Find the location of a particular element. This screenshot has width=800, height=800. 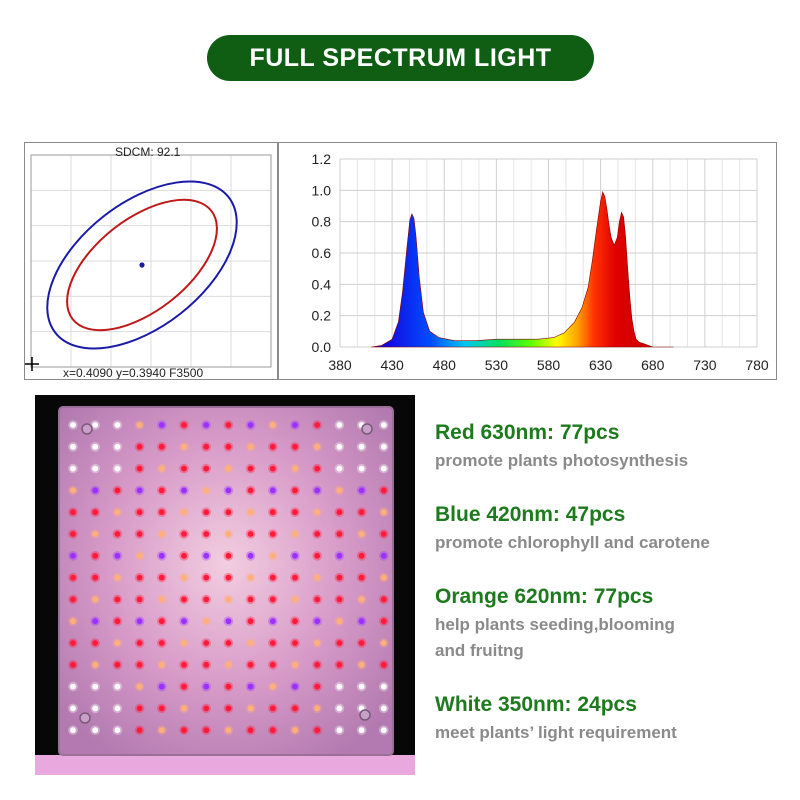

y-tick-label: 1.2 is located at coordinates (322, 159).